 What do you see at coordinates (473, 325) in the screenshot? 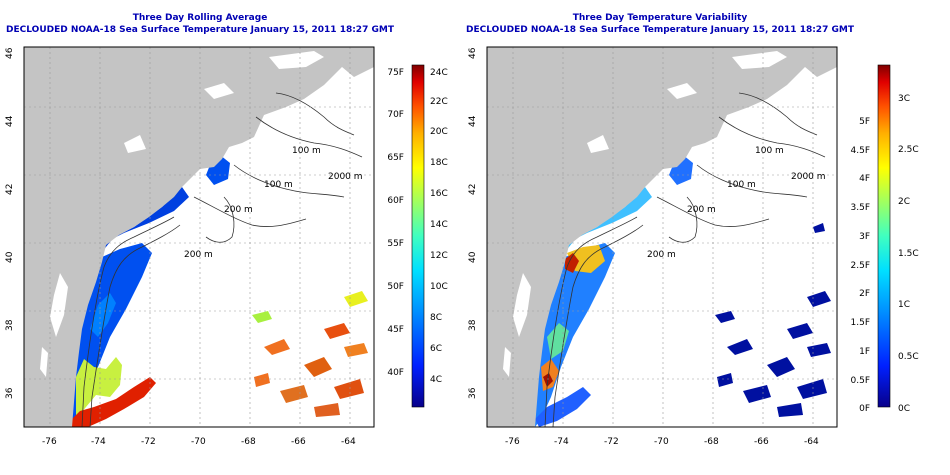
I see `right-ytick: 38` at bounding box center [473, 325].